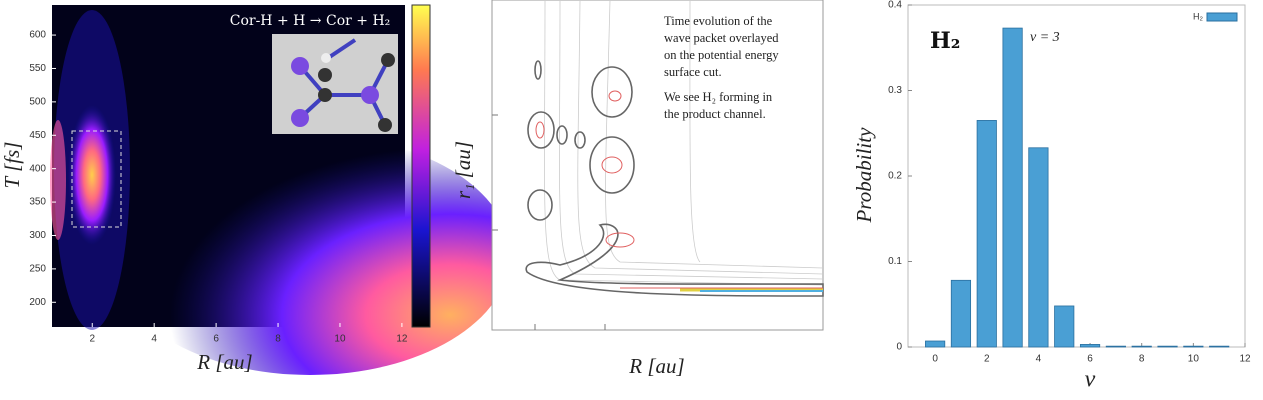 This screenshot has width=1263, height=400. Describe the element at coordinates (12, 165) in the screenshot. I see `y-axis-label: T [fs]` at that location.